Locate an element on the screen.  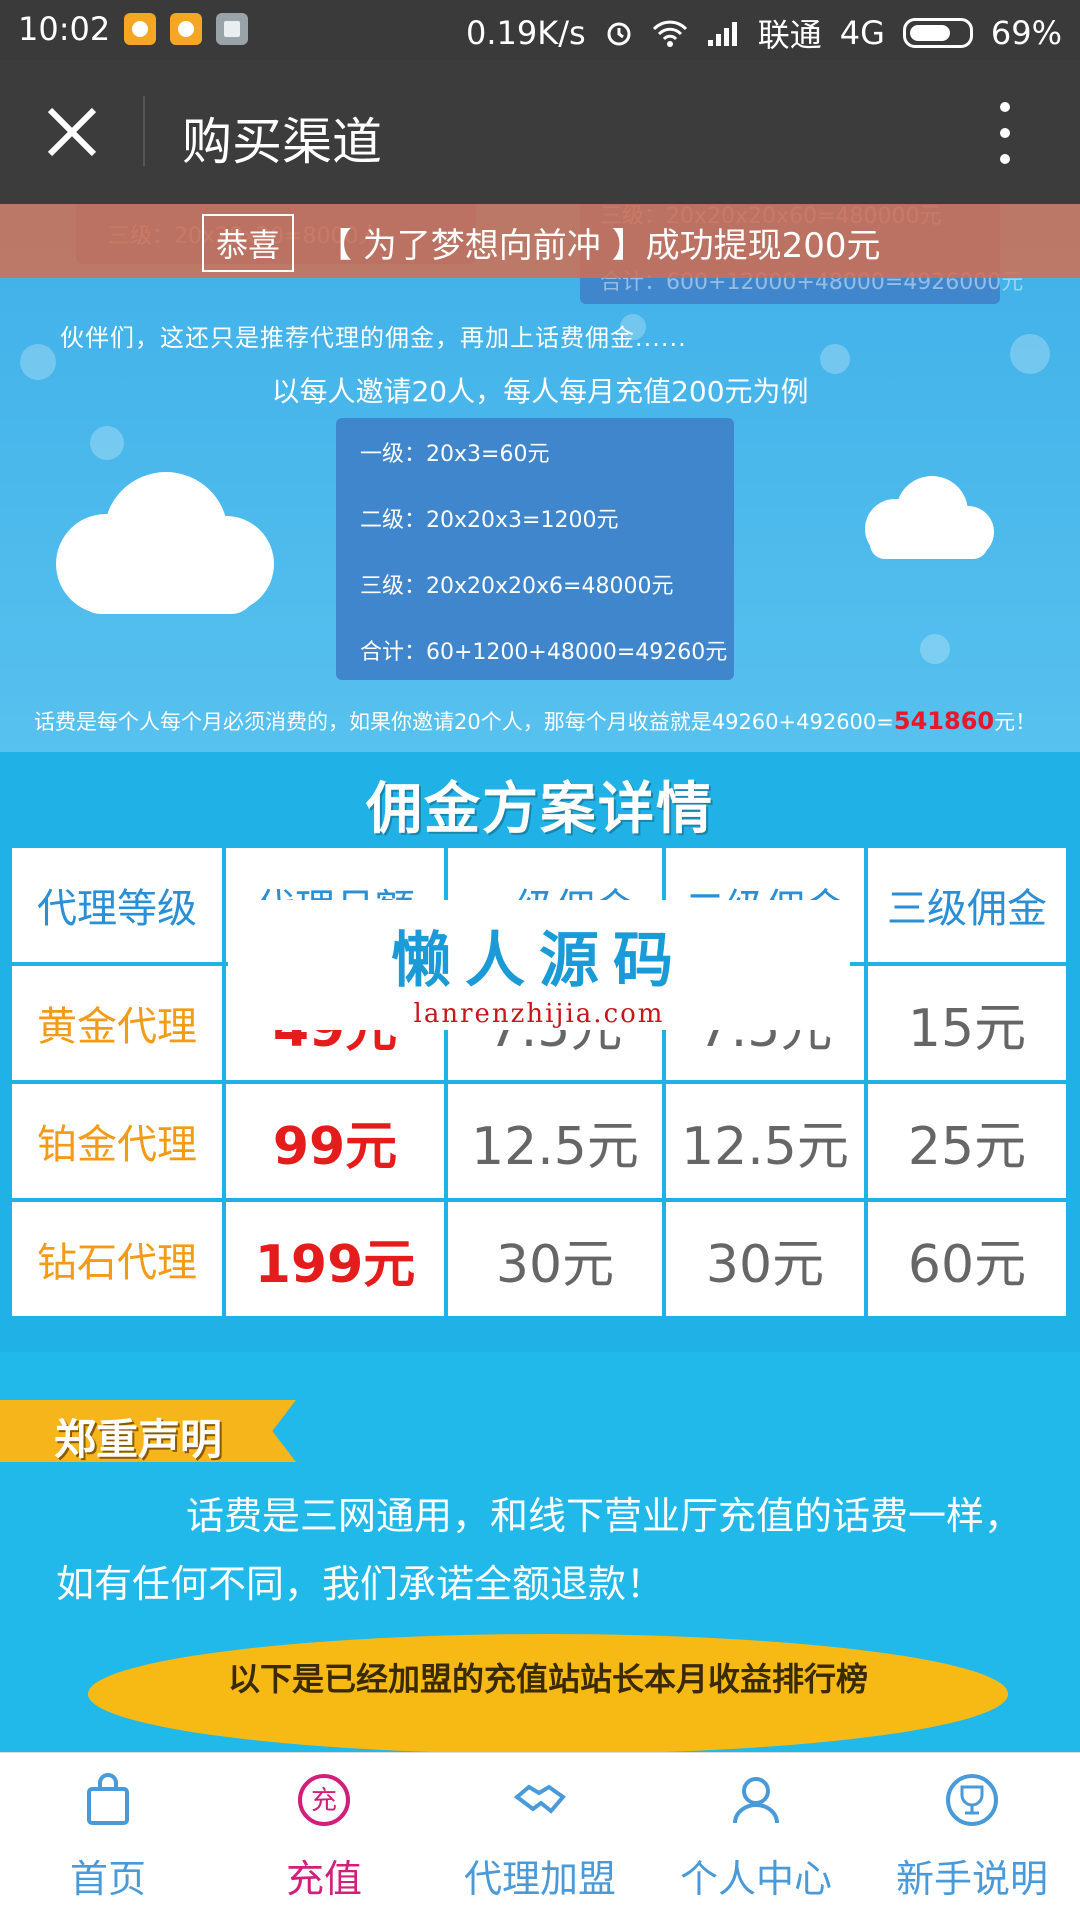
watermark: 懒人源码 lanrenzhijia.com is located at coordinates (539, 965).